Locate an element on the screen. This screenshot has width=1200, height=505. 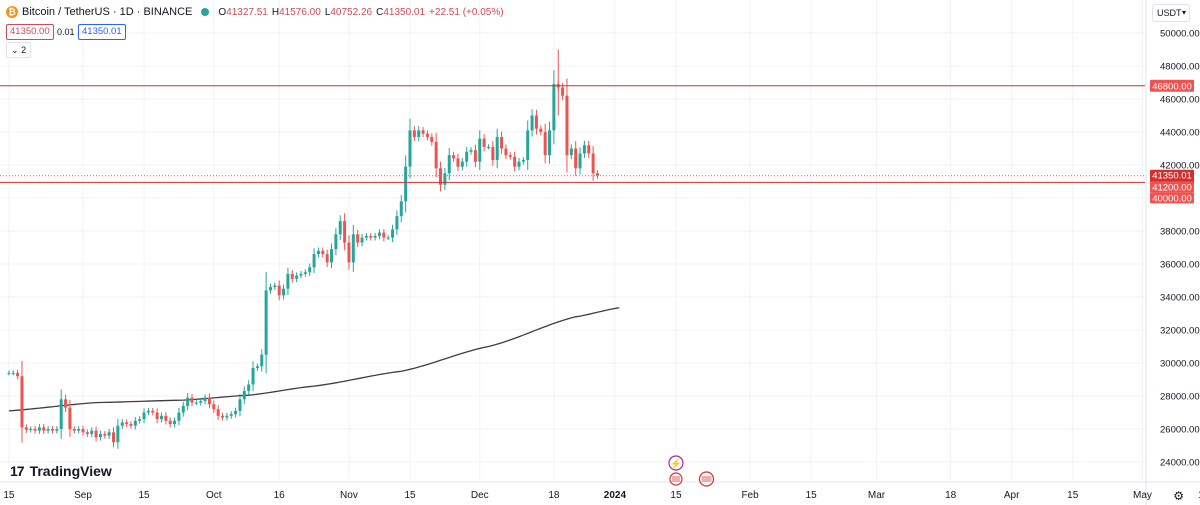
x-tick-label: Mar is located at coordinates (877, 495).